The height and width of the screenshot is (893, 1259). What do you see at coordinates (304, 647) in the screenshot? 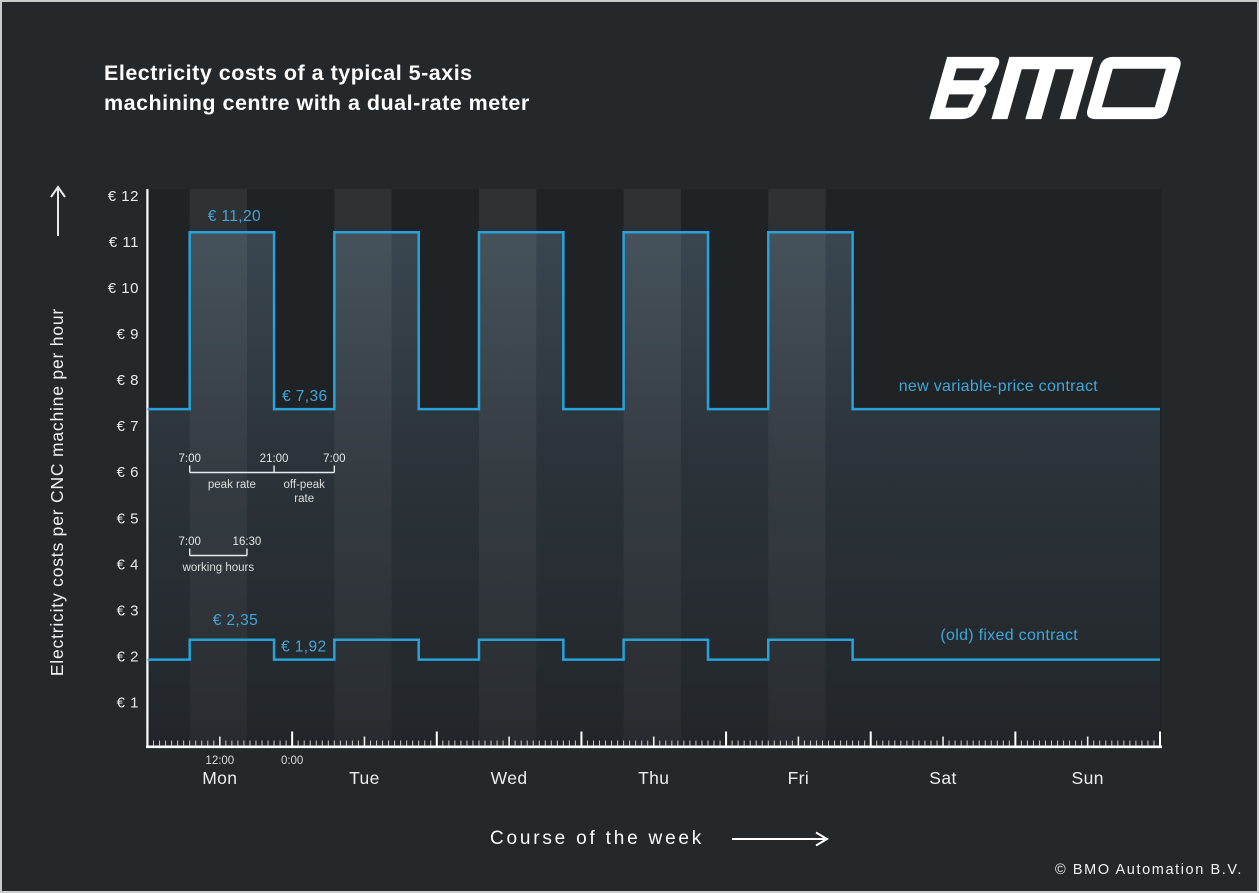
I see `value-label: € 1,92` at bounding box center [304, 647].